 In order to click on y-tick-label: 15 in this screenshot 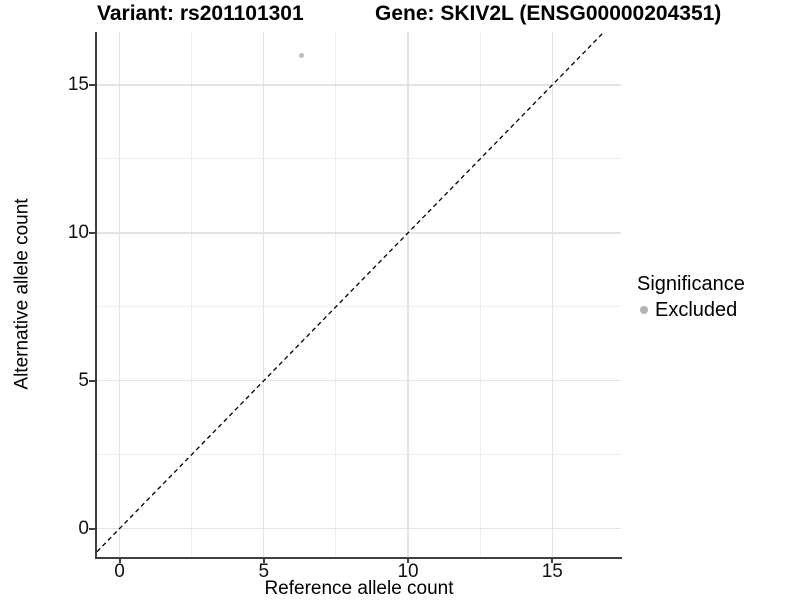, I will do `click(78, 84)`.